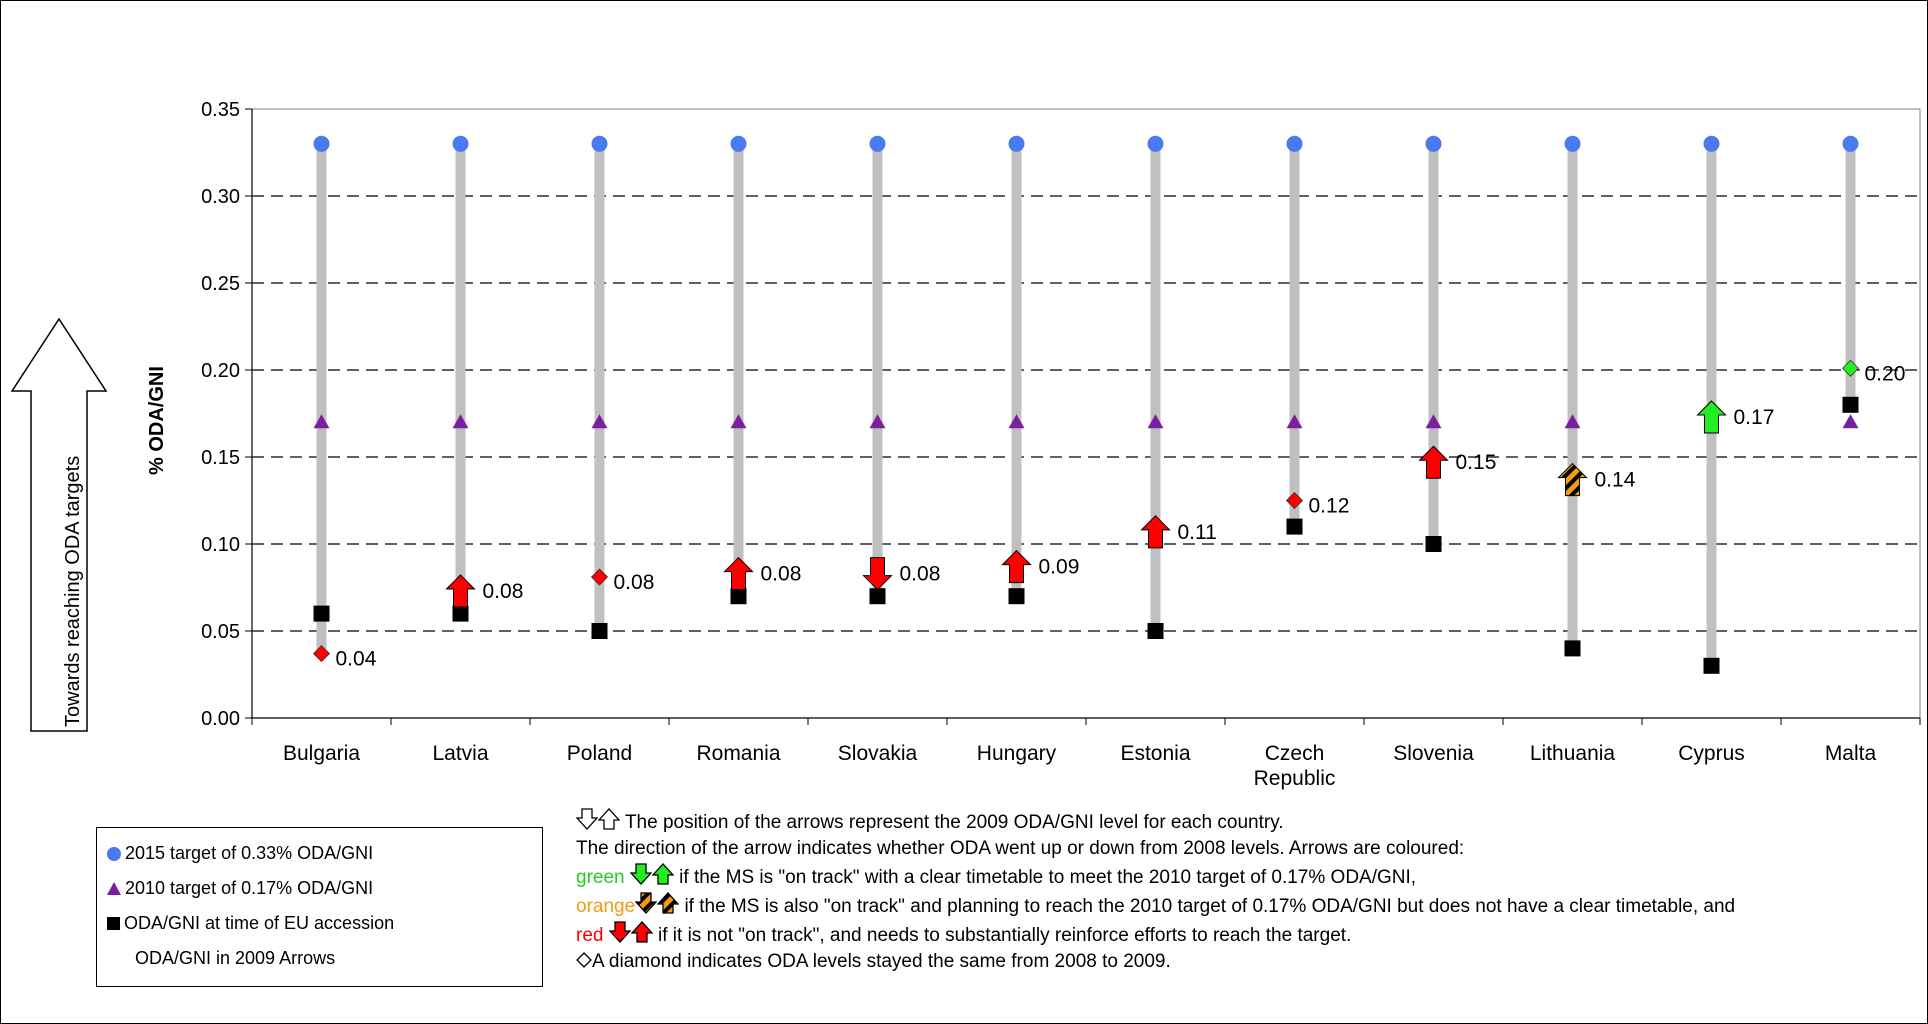 The image size is (1928, 1024). I want to click on diamond-outline-icon, so click(584, 960).